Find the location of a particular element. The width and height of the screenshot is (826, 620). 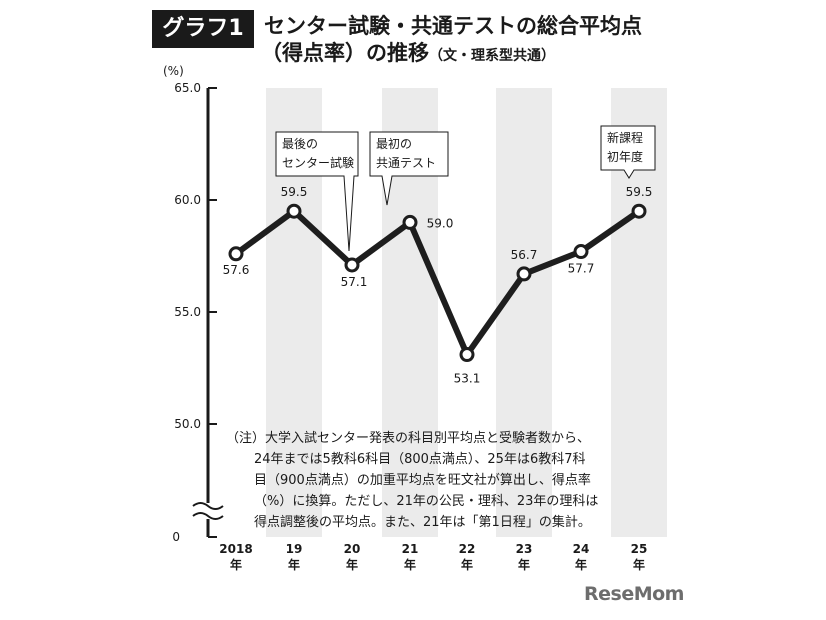

footnote-line: 24年までは5教科6科目（800点満点）、25年は6教科7科 is located at coordinates (420, 459).